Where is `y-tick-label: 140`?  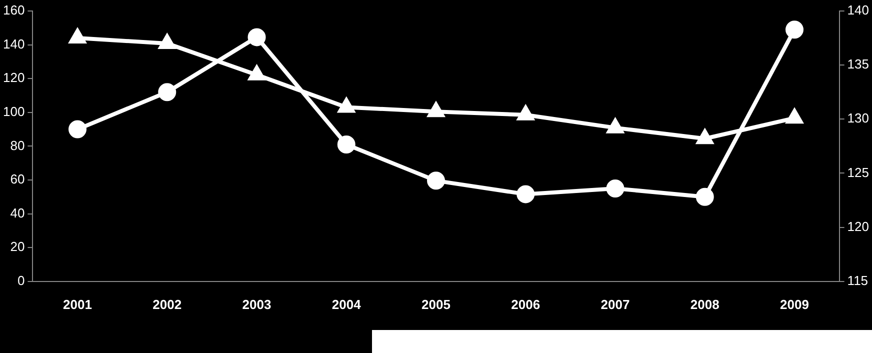
y-tick-label: 140 is located at coordinates (13, 44).